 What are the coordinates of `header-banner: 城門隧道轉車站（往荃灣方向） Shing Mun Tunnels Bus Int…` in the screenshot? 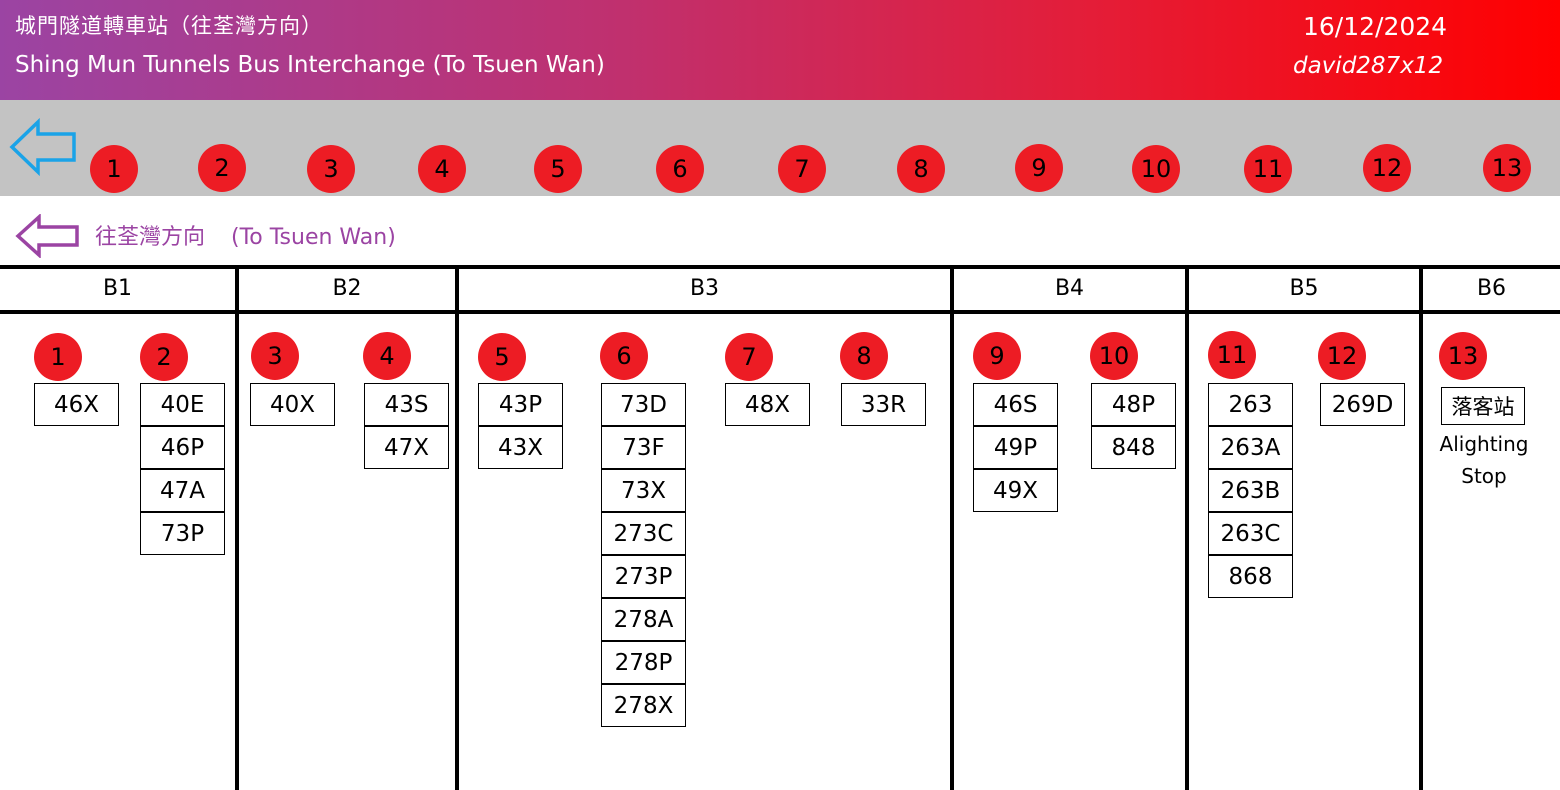 It's located at (780, 50).